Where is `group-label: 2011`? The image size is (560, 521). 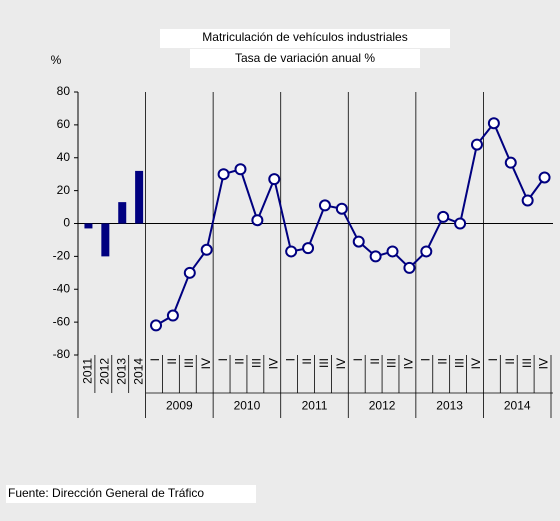
group-label: 2011 is located at coordinates (315, 406).